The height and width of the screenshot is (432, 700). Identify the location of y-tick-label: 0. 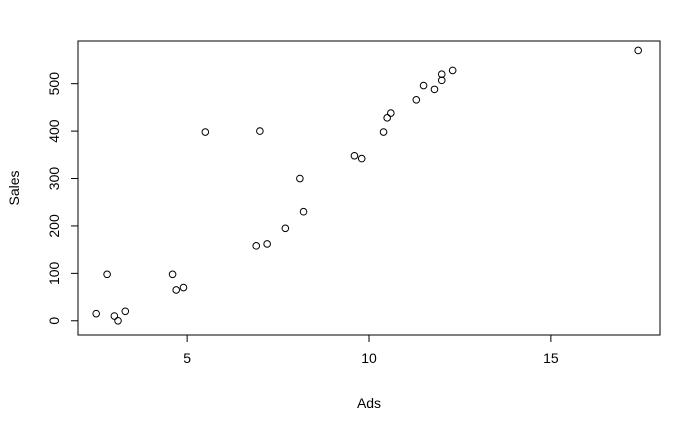
(54, 321).